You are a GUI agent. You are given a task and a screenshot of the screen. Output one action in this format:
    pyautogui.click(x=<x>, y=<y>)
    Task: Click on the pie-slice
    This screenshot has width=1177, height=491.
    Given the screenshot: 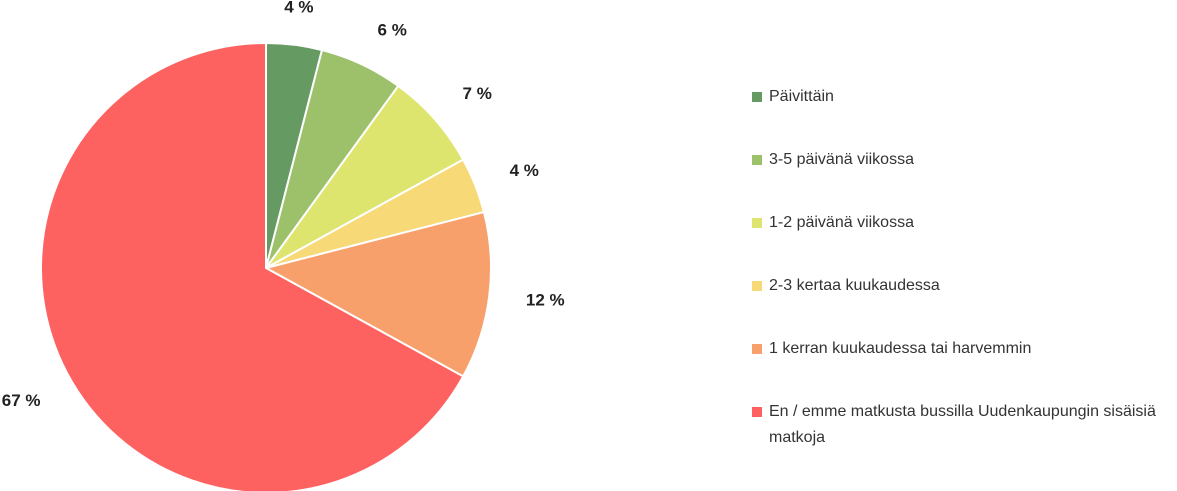 What is the action you would take?
    pyautogui.click(x=377, y=294)
    